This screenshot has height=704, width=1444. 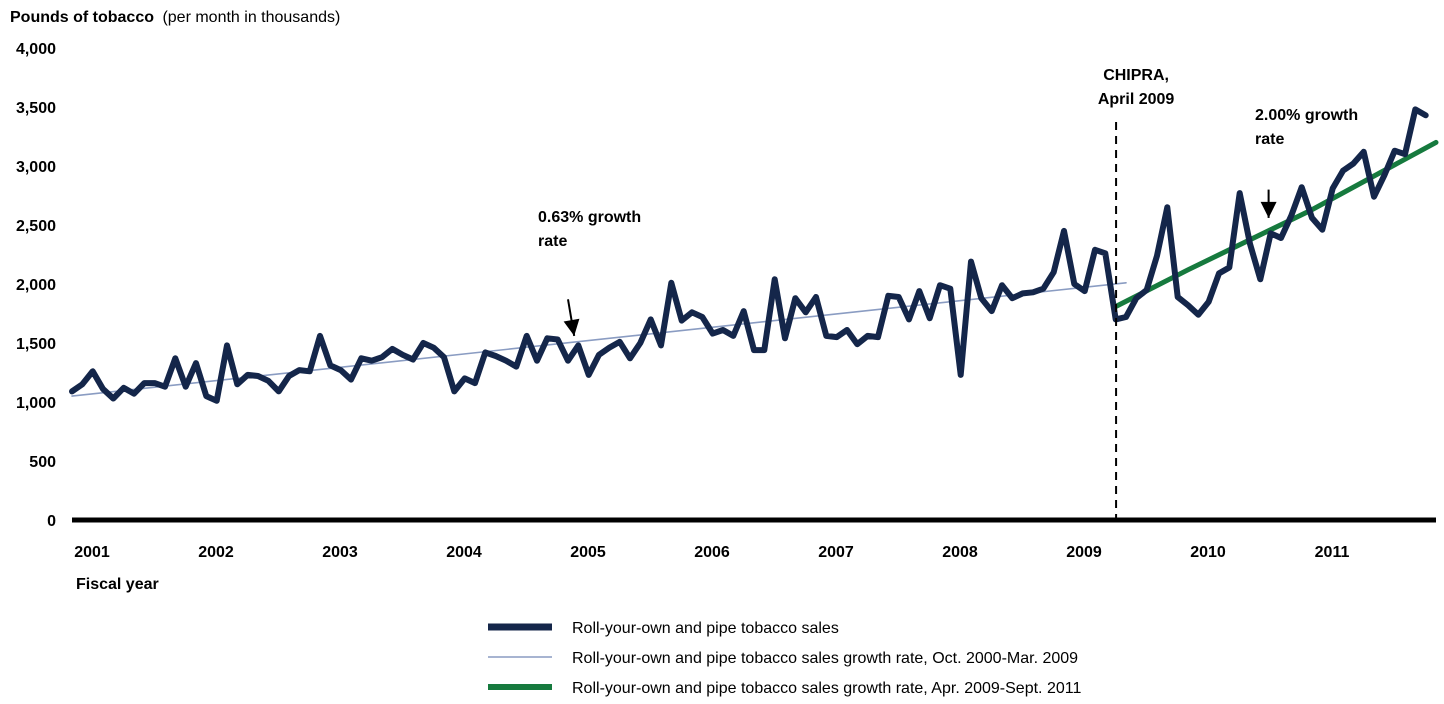 What do you see at coordinates (251, 17) in the screenshot?
I see `y-axis-title-units: (per month in thousands)` at bounding box center [251, 17].